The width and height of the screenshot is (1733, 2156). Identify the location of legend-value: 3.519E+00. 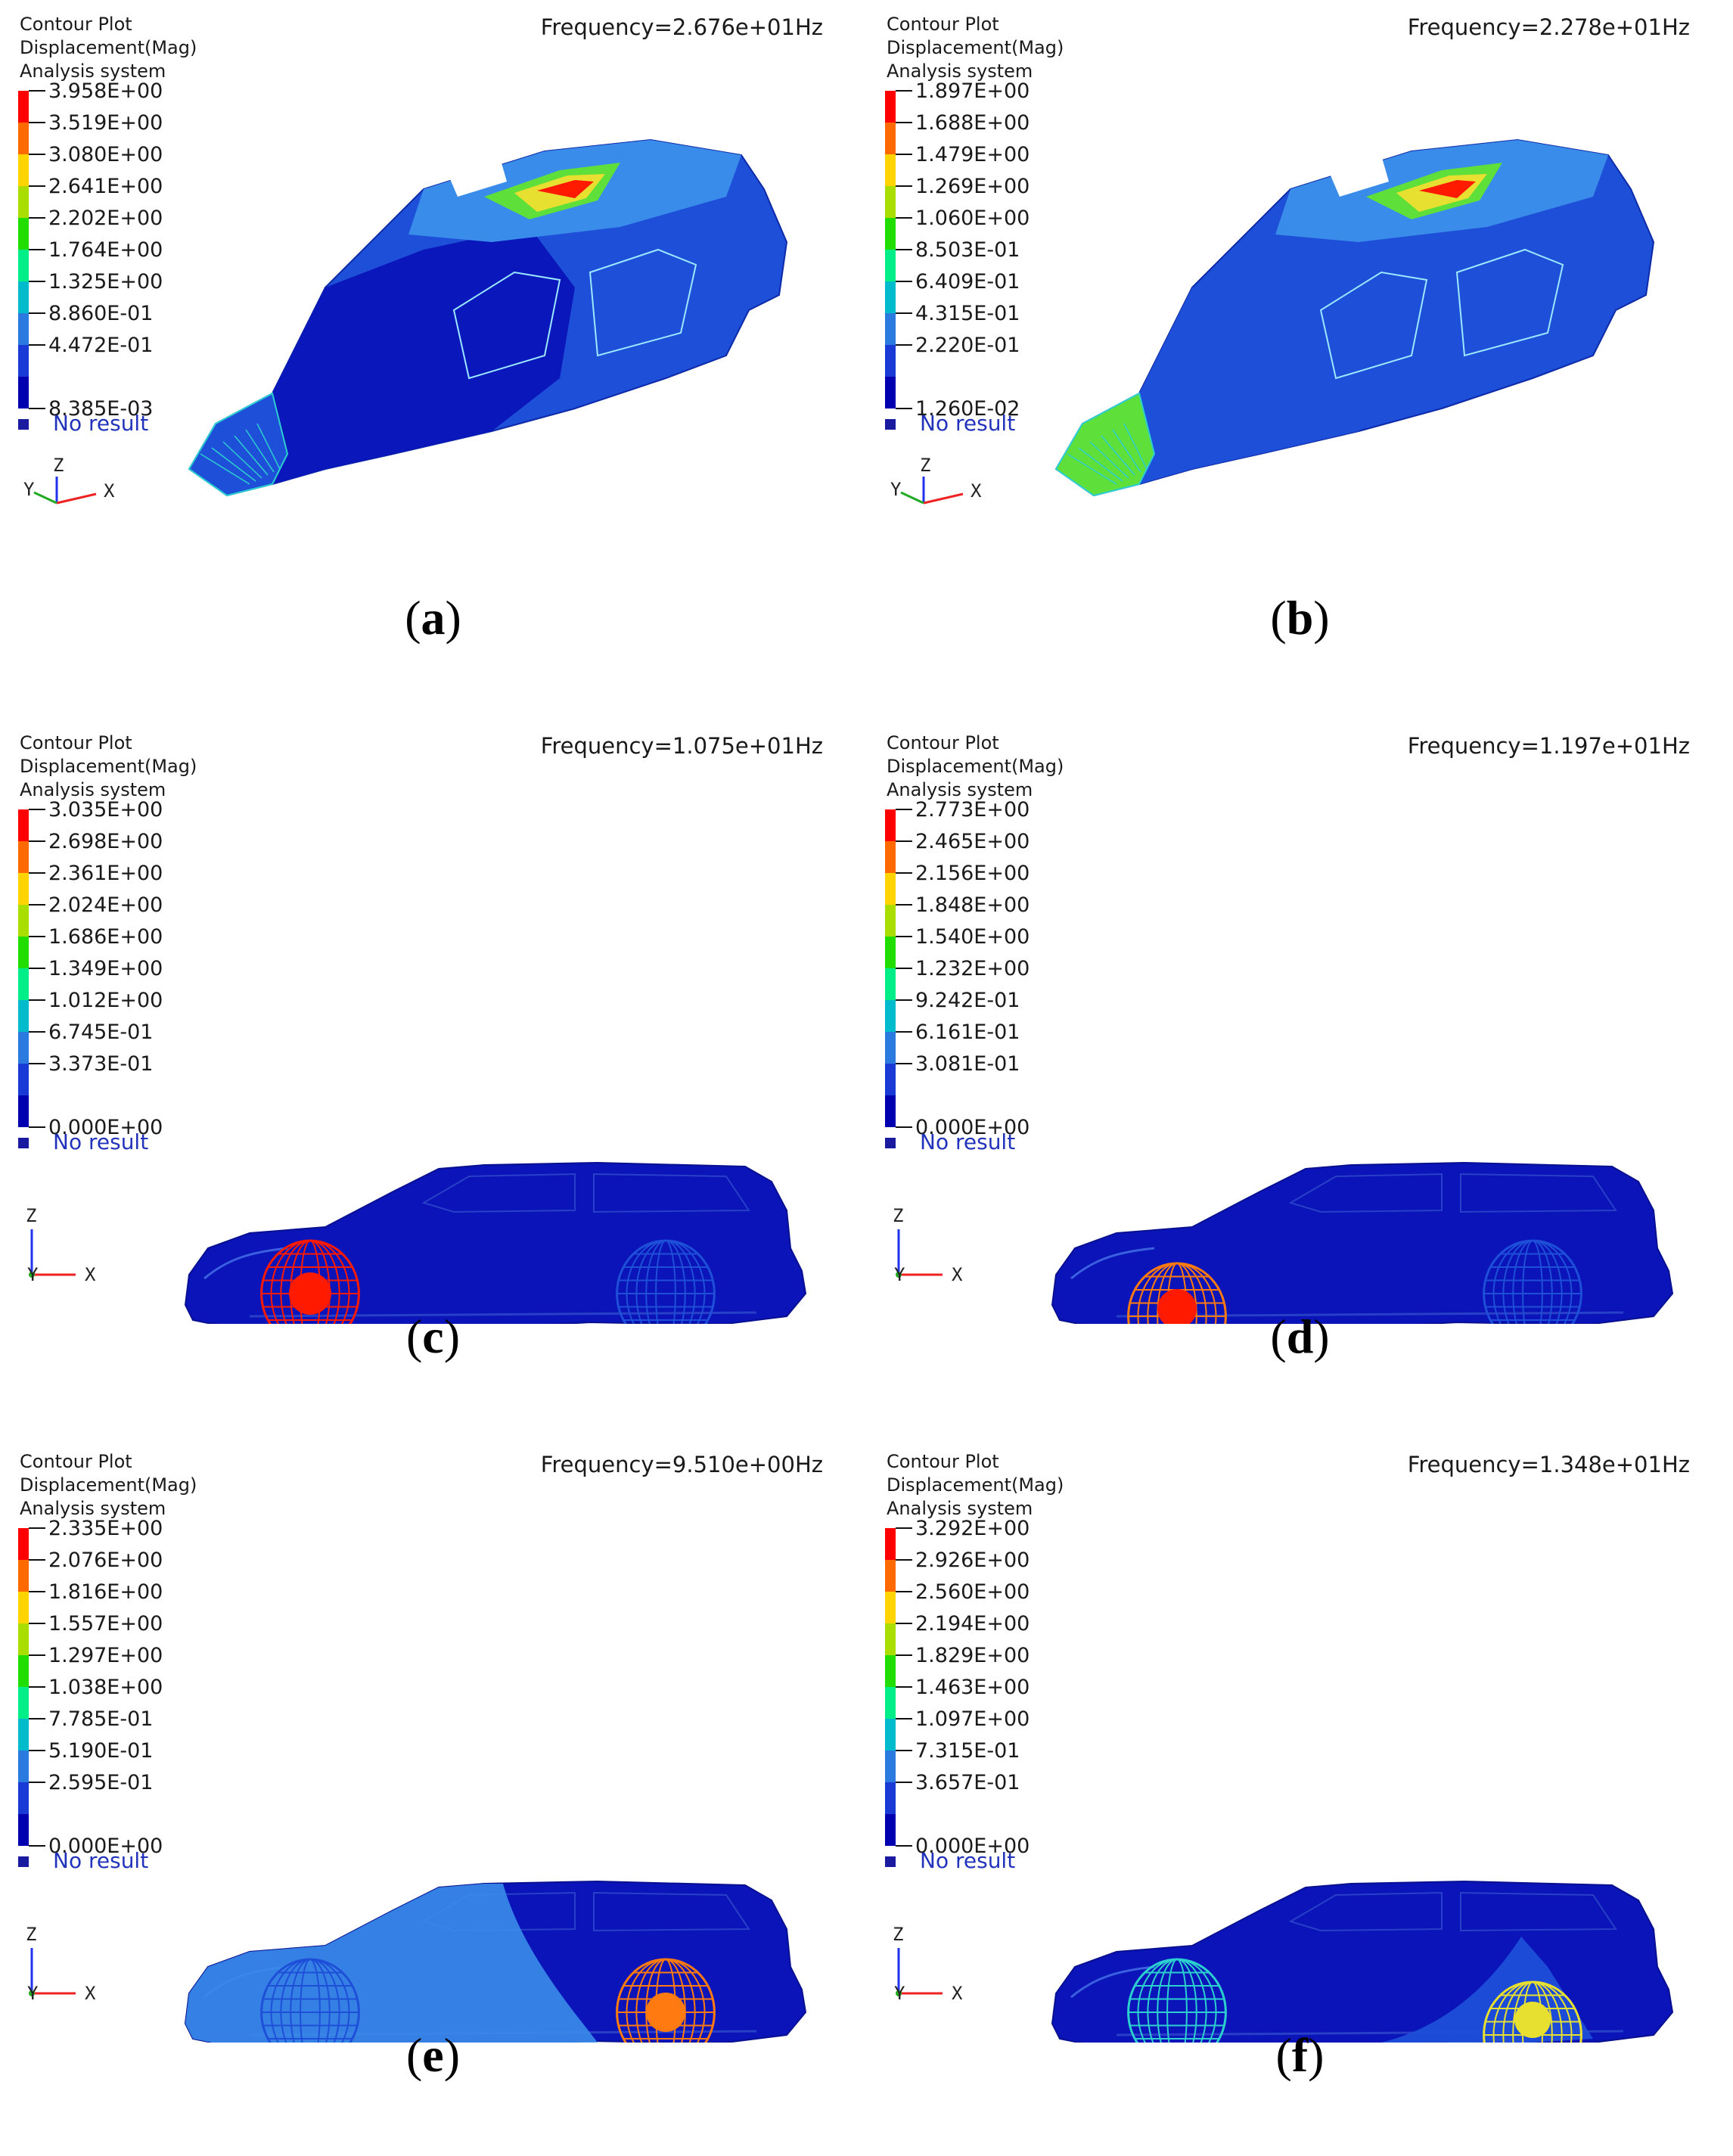
(105, 123).